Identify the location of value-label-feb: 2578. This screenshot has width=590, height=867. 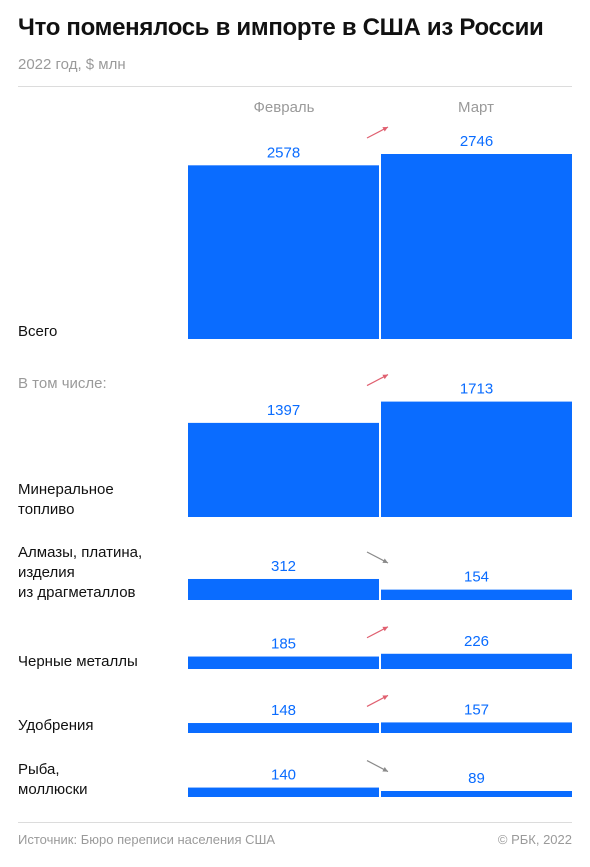
(283, 152).